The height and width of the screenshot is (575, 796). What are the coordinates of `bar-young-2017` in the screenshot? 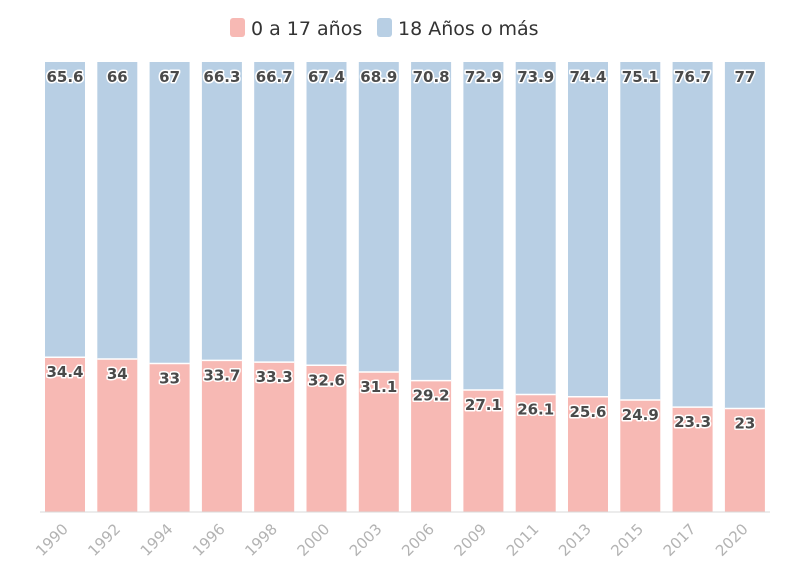 It's located at (692, 459).